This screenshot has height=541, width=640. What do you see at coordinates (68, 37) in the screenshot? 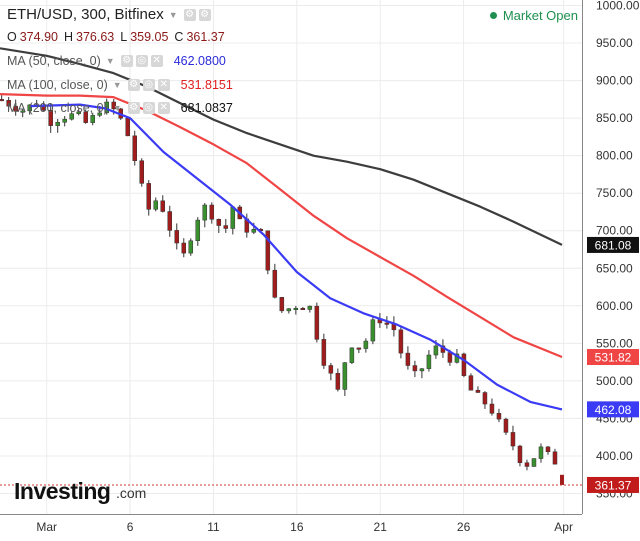
I see `ohlc-high-label: H` at bounding box center [68, 37].